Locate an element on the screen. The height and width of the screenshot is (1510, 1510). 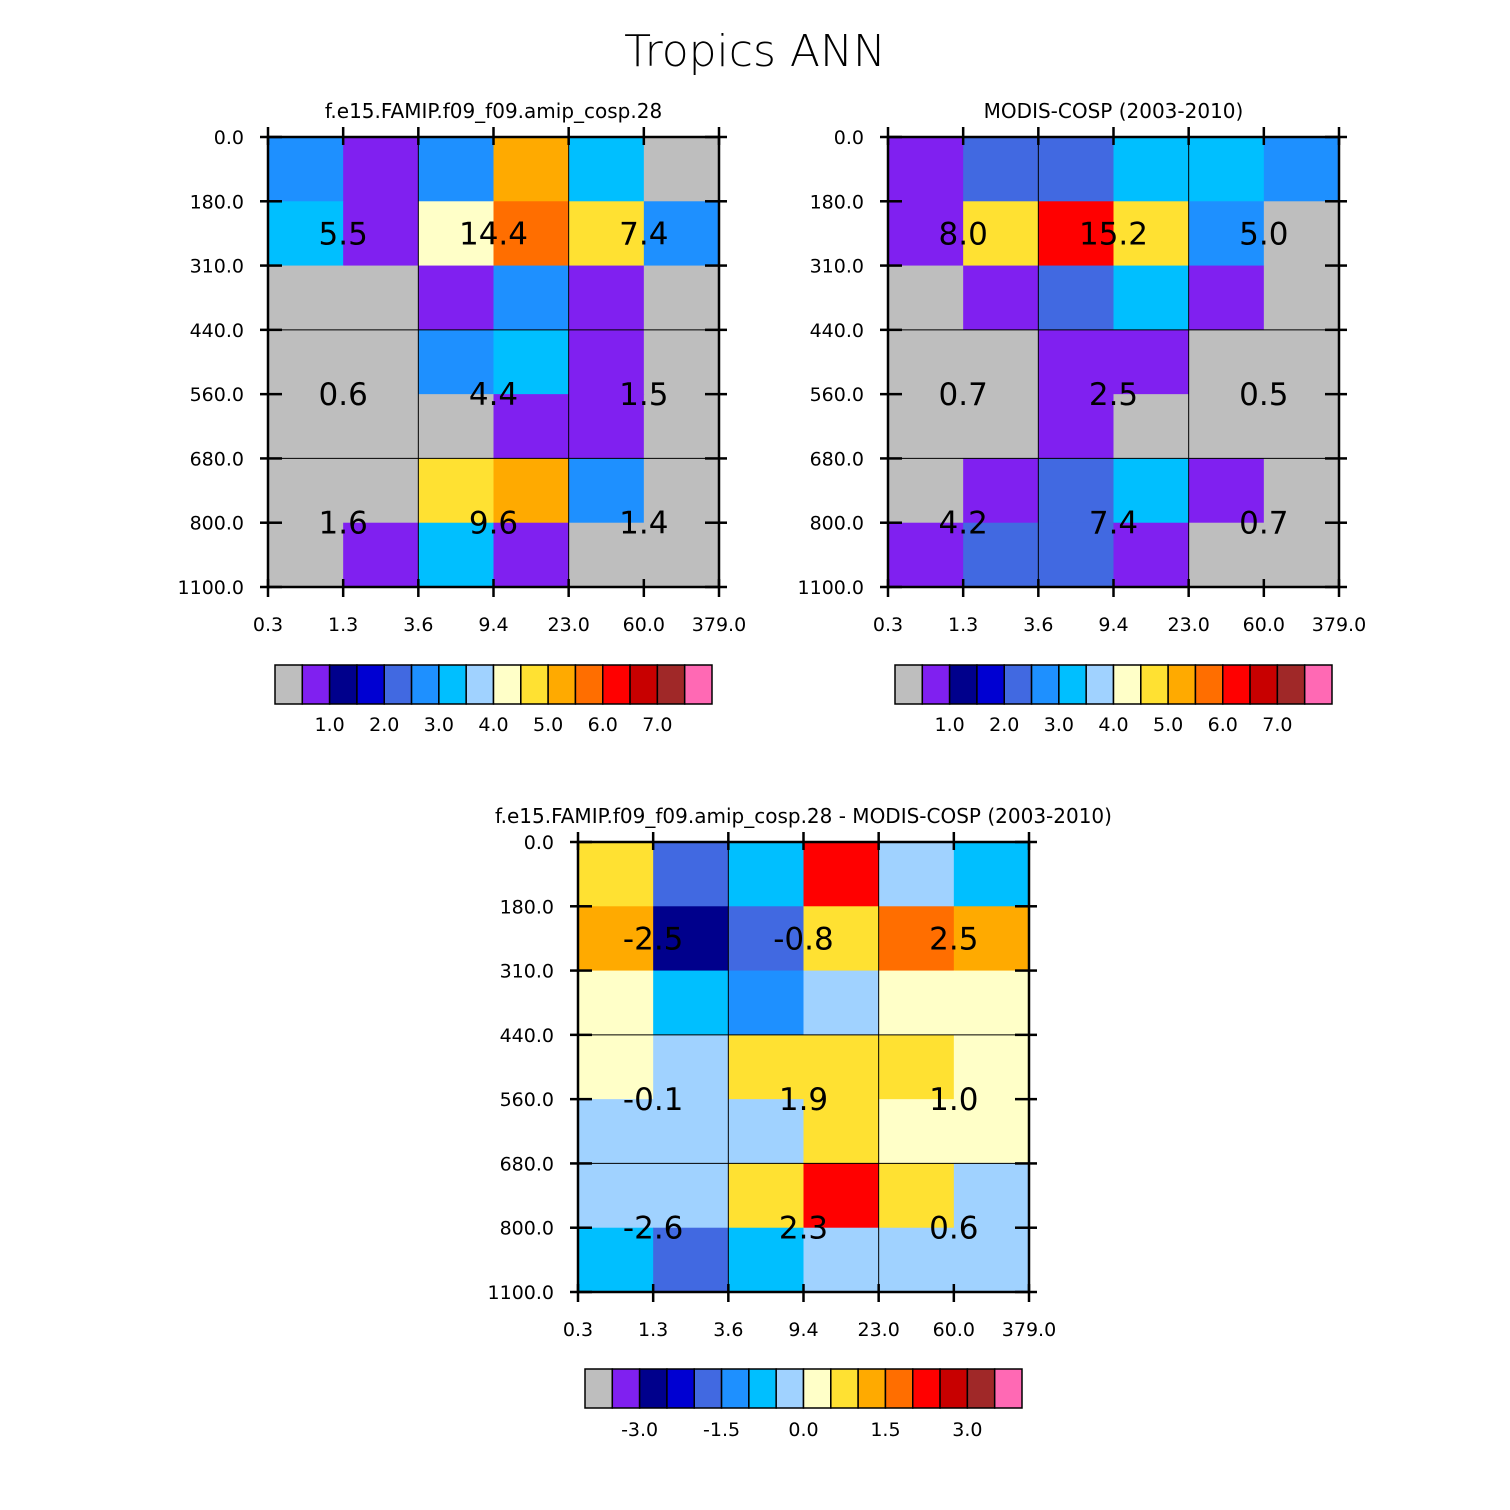
colorbar-label: 2.0 is located at coordinates (384, 725).